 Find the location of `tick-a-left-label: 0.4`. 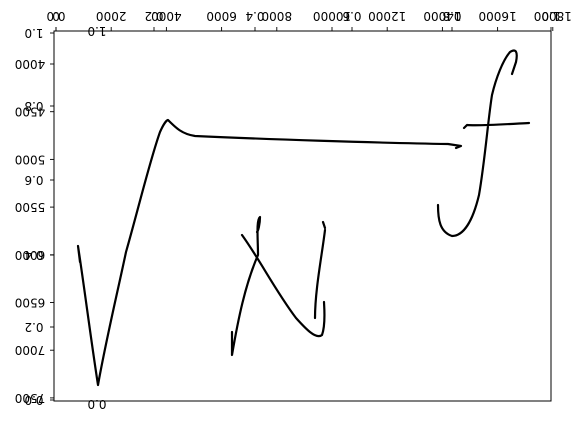

tick-a-left-label: 0.4 is located at coordinates (33, 255).